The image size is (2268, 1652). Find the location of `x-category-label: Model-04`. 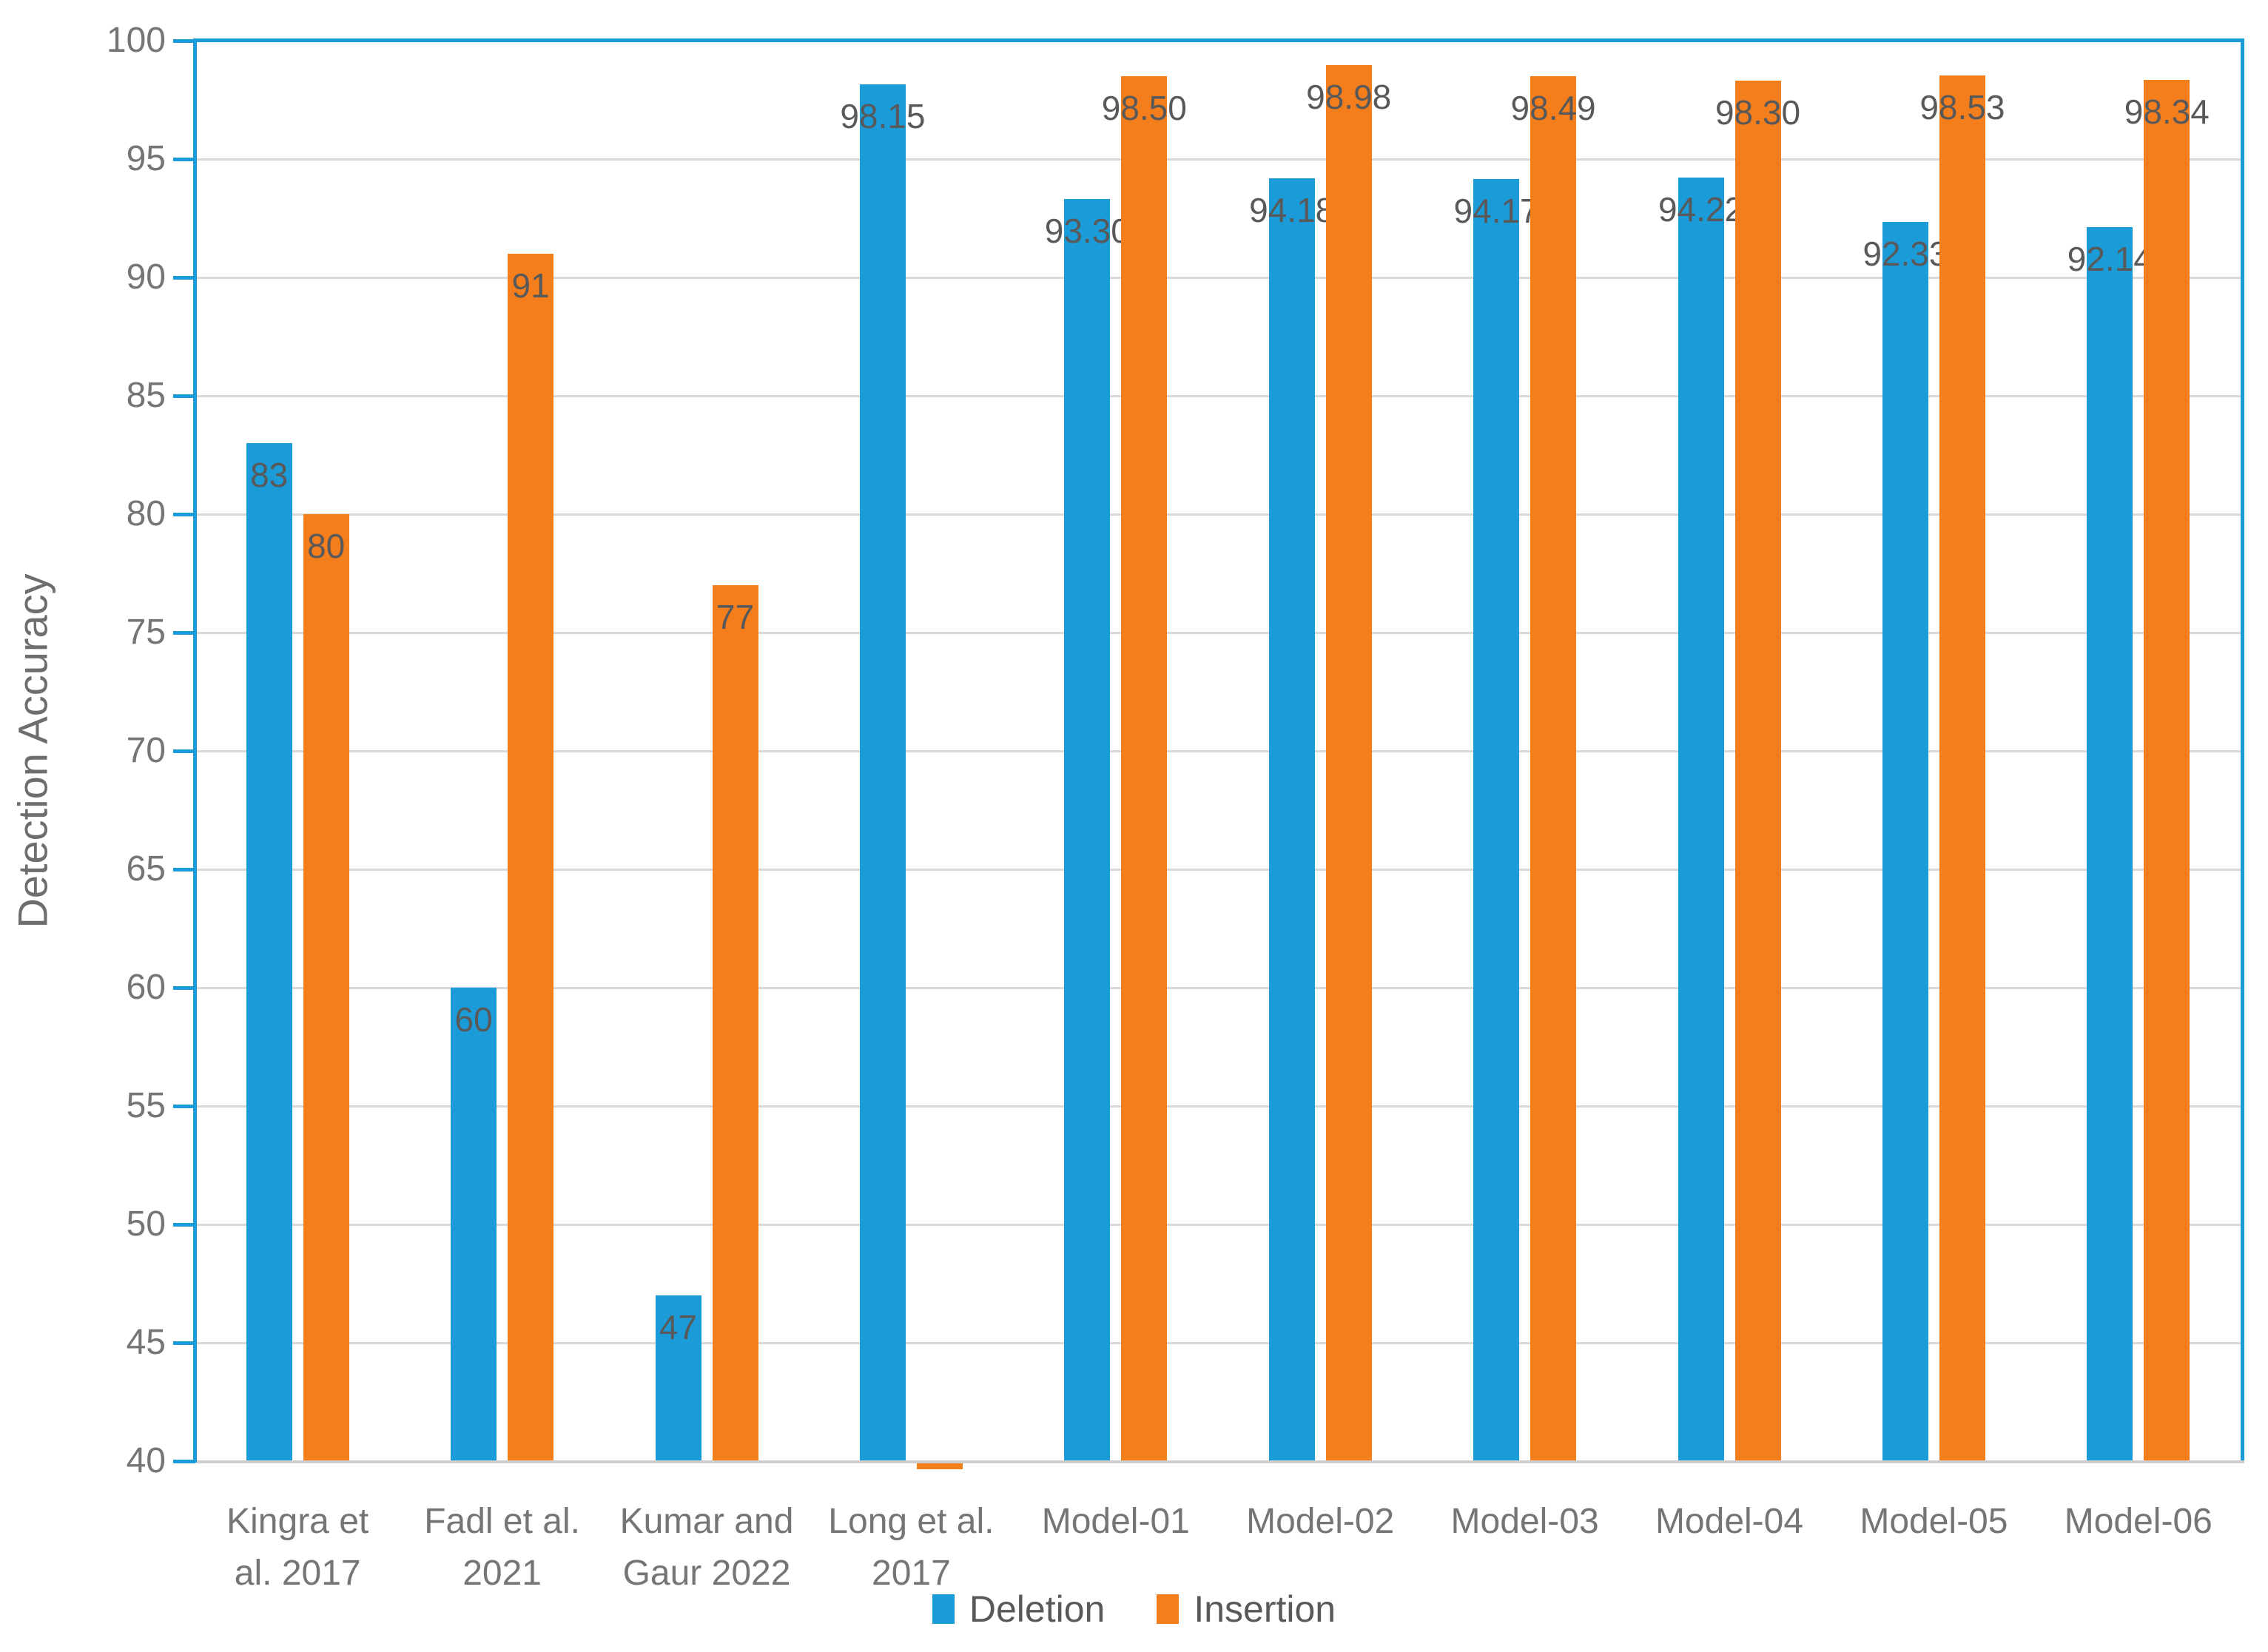

x-category-label: Model-04 is located at coordinates (1729, 1522).